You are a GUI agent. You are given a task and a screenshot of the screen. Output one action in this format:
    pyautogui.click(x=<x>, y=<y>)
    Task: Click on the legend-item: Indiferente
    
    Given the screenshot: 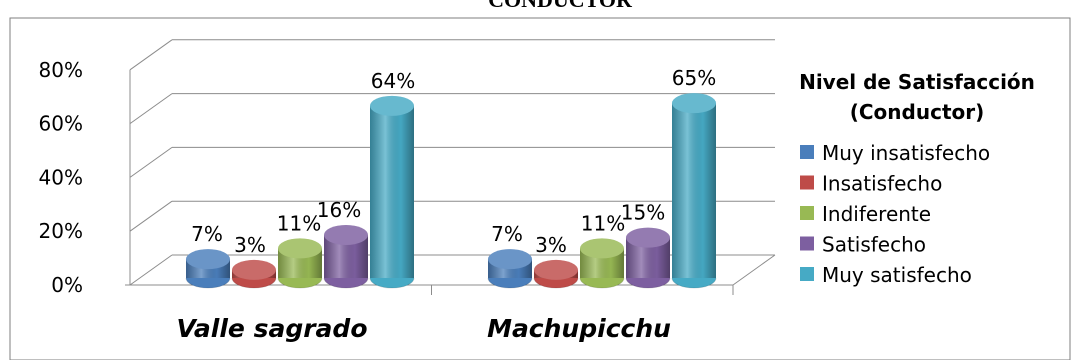 What is the action you would take?
    pyautogui.click(x=865, y=214)
    